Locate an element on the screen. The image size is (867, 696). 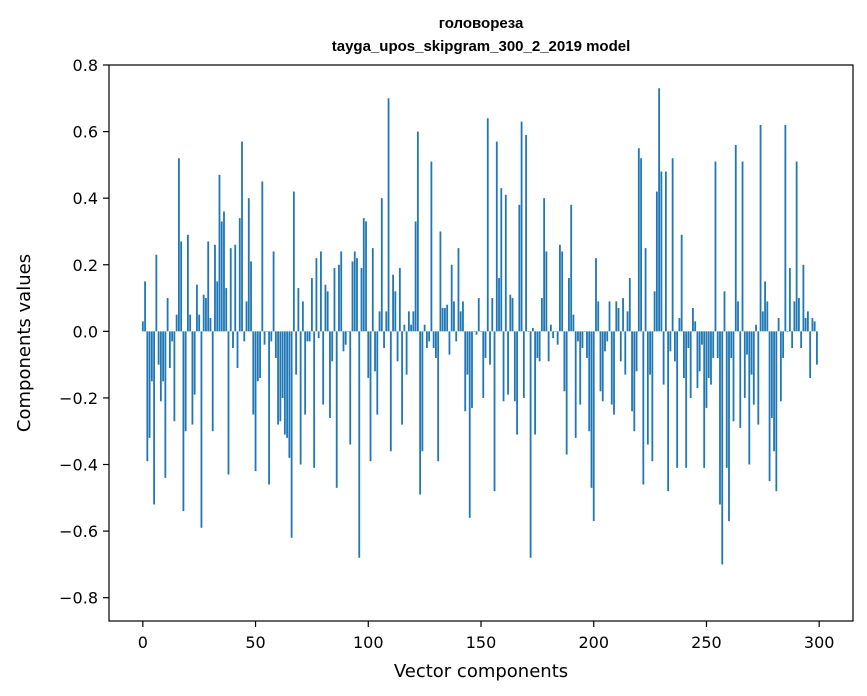
y-tick-label-3: −0.2 is located at coordinates (78, 398).